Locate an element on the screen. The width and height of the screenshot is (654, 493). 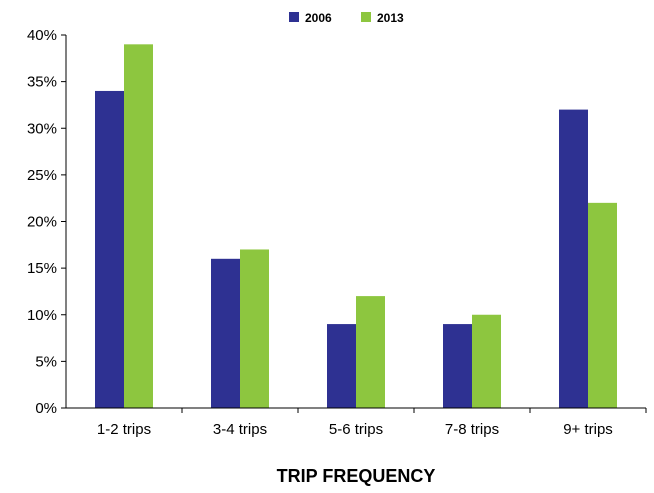
bar-2006-5-6-trips is located at coordinates (341, 366).